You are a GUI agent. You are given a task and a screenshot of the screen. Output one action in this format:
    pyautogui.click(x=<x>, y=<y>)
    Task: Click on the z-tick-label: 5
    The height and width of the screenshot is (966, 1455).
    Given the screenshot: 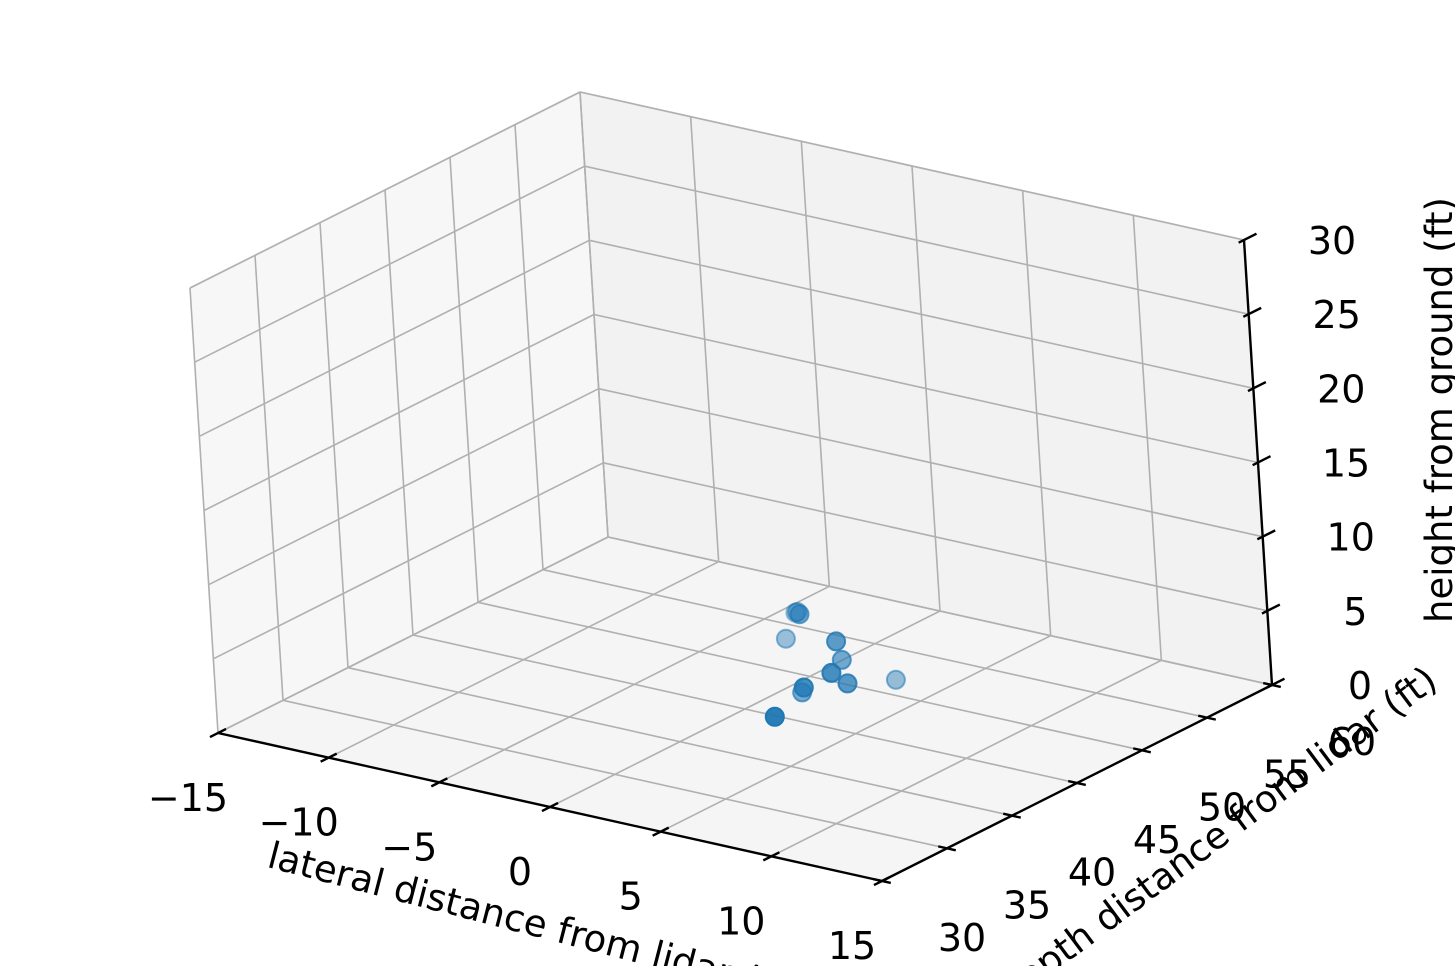 What is the action you would take?
    pyautogui.click(x=1355, y=612)
    